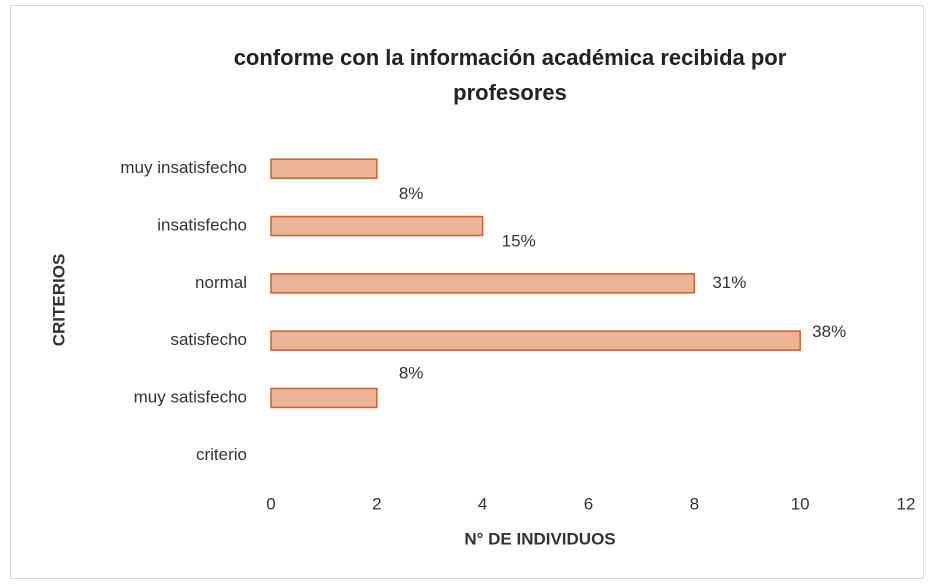  Describe the element at coordinates (202, 224) in the screenshot. I see `y-tick-label: insatisfecho` at that location.